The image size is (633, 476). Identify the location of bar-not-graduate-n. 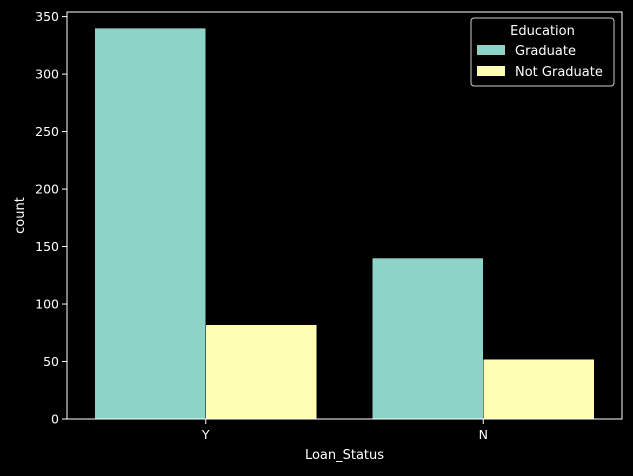
(539, 389).